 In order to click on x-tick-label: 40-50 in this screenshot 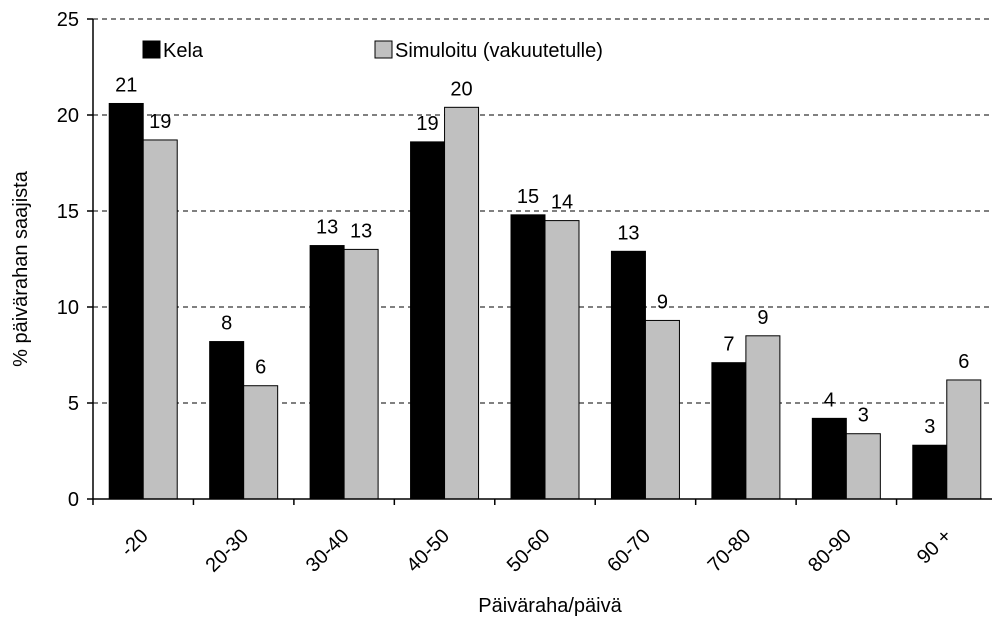, I will do `click(428, 551)`.